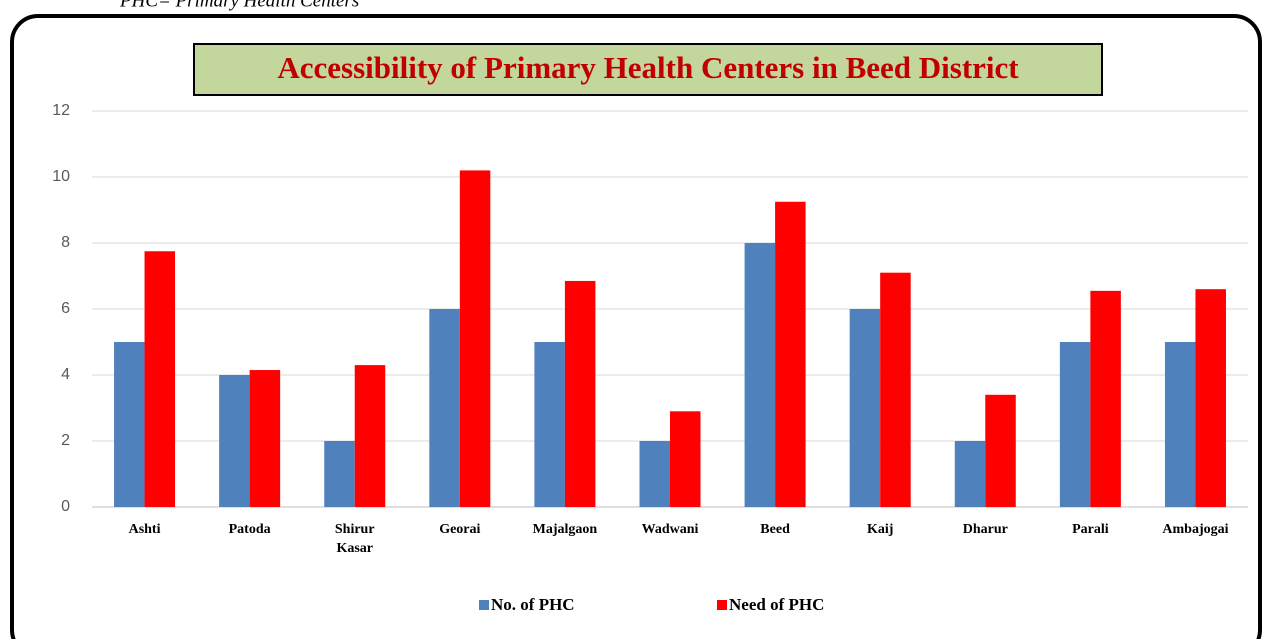  I want to click on x-tick-label: Wadwani, so click(670, 529).